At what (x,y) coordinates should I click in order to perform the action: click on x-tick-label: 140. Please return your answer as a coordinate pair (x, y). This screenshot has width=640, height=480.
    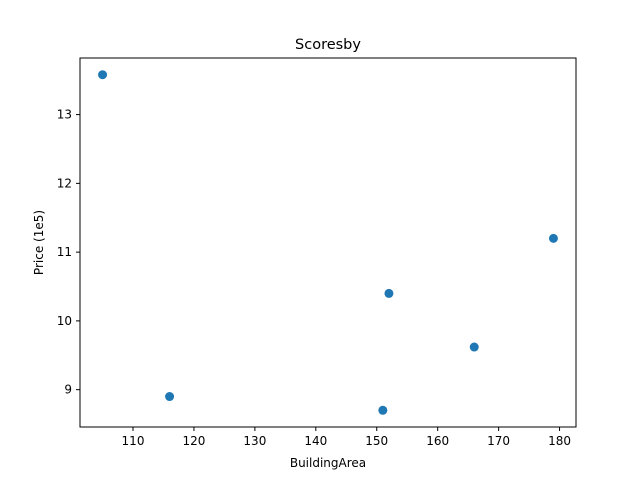
    Looking at the image, I should click on (315, 441).